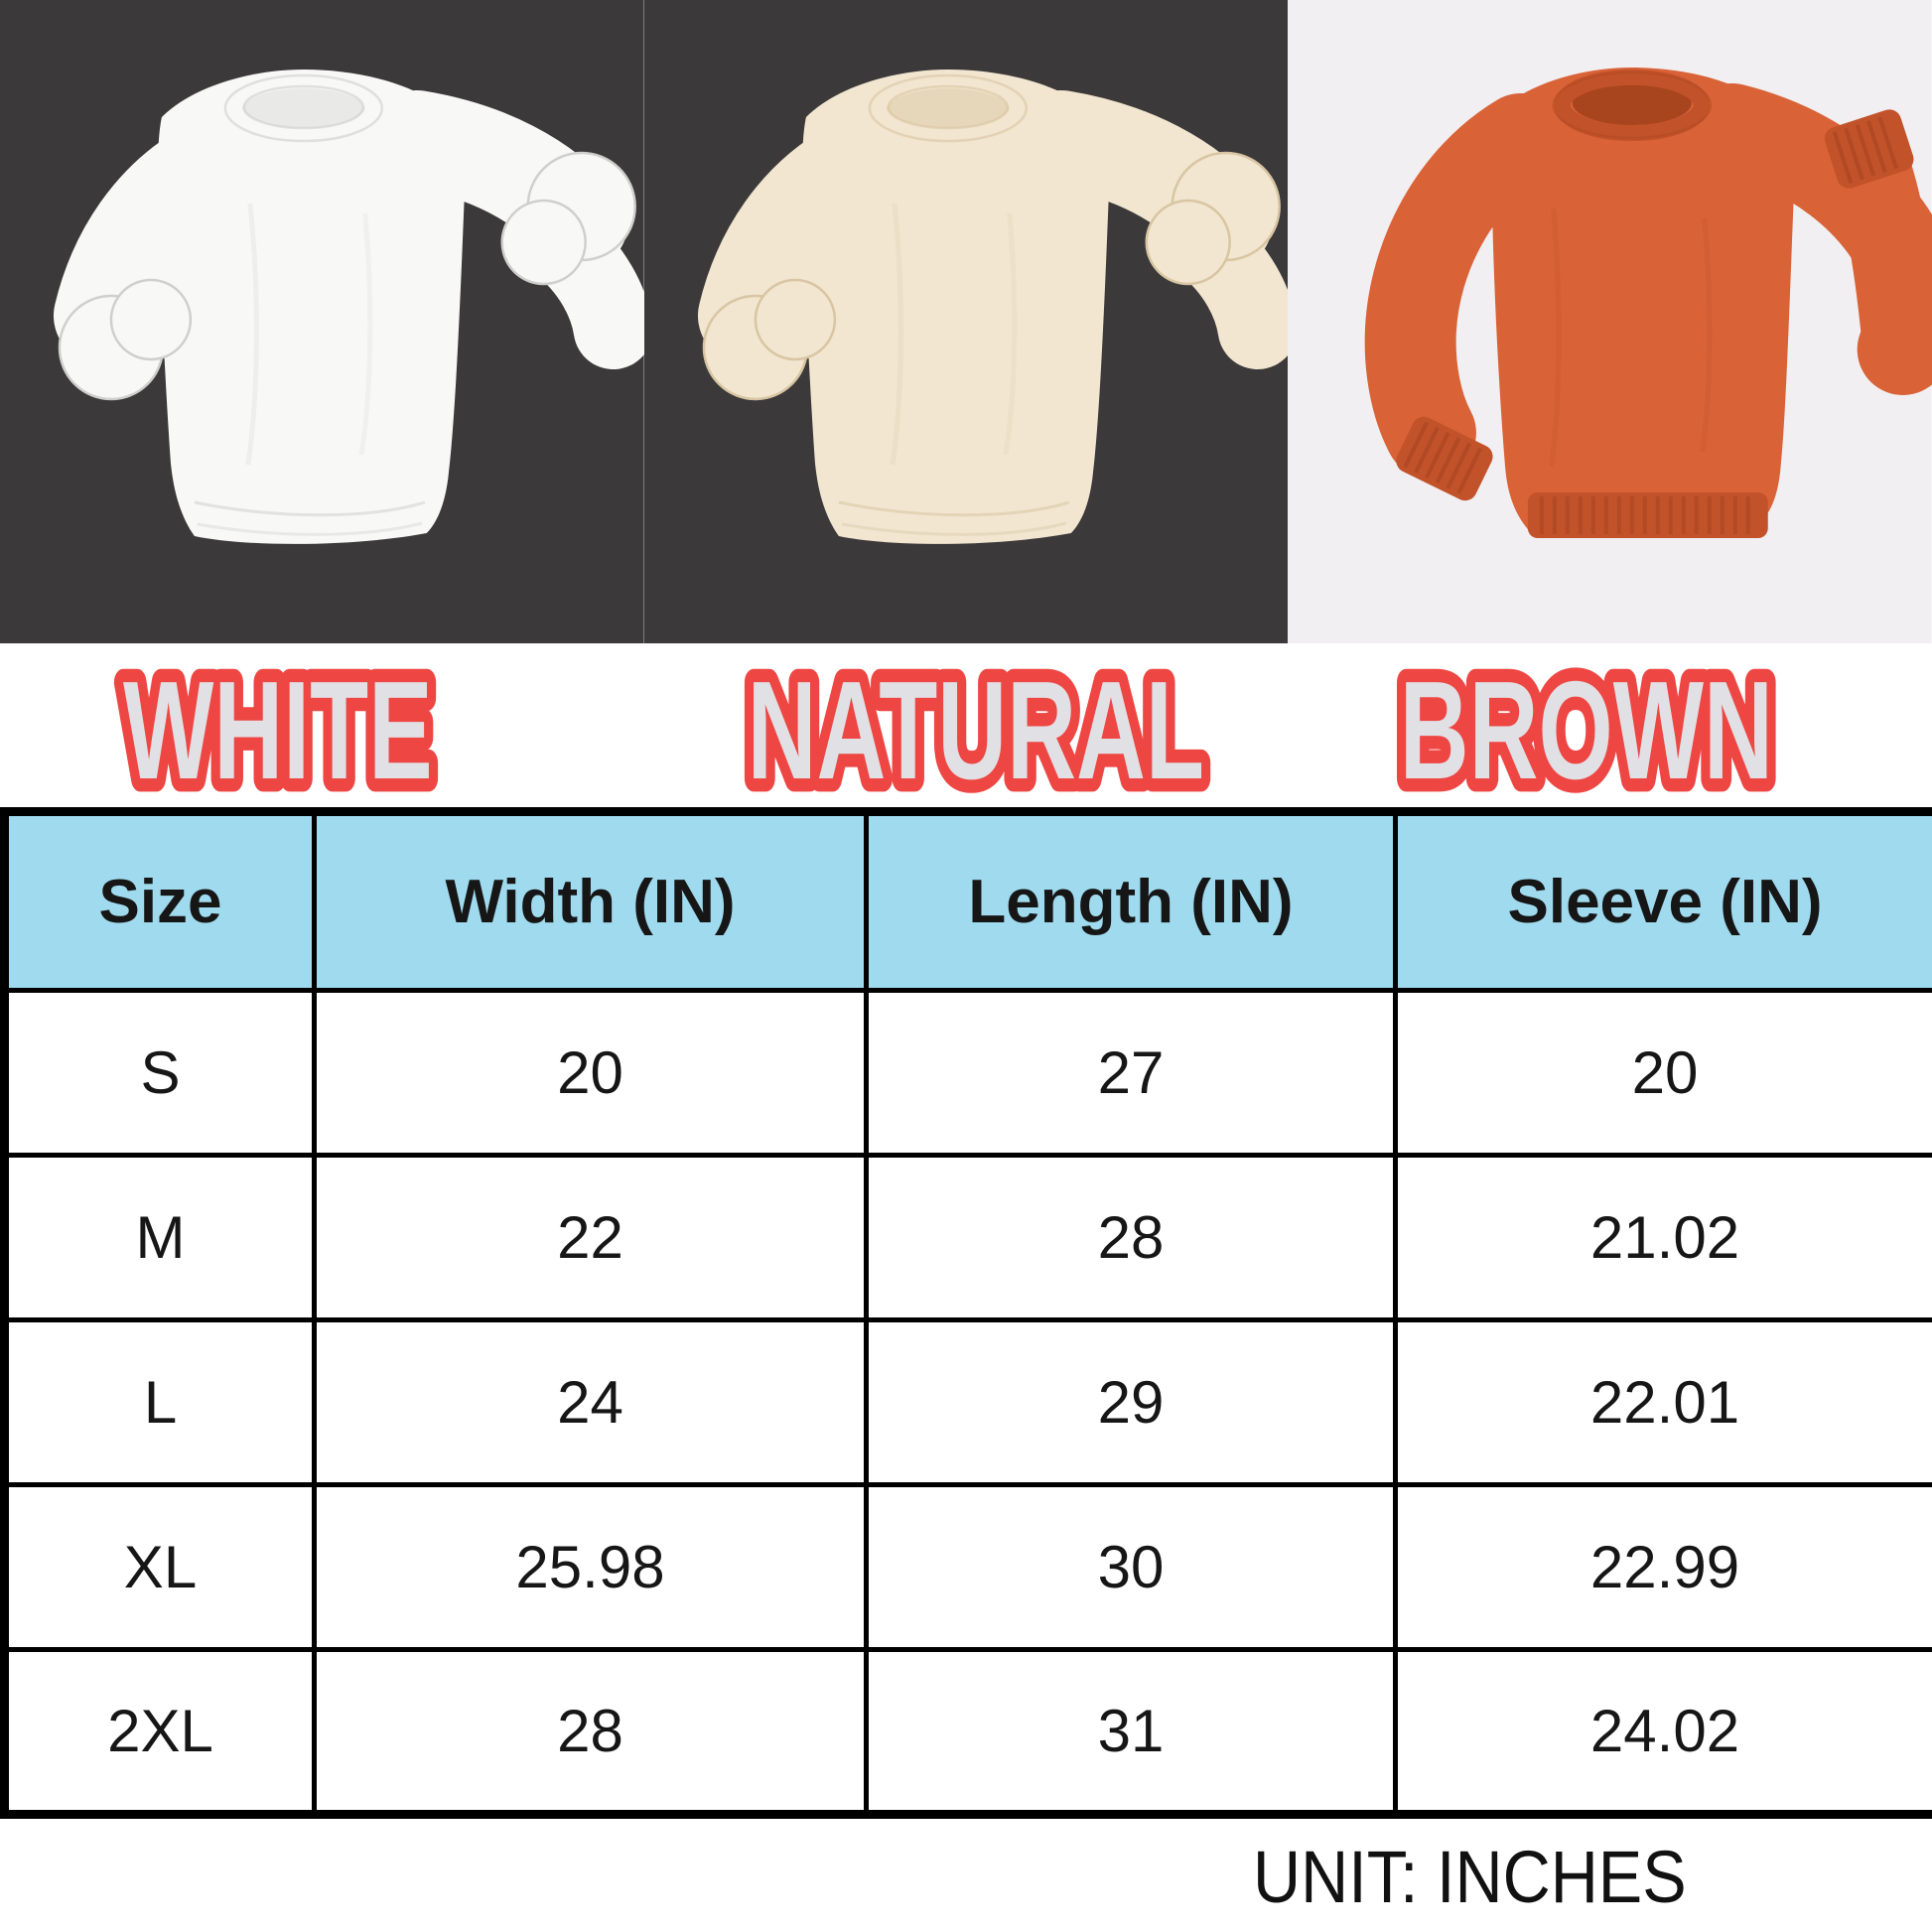  I want to click on brown-sweatshirt-image, so click(1610, 322).